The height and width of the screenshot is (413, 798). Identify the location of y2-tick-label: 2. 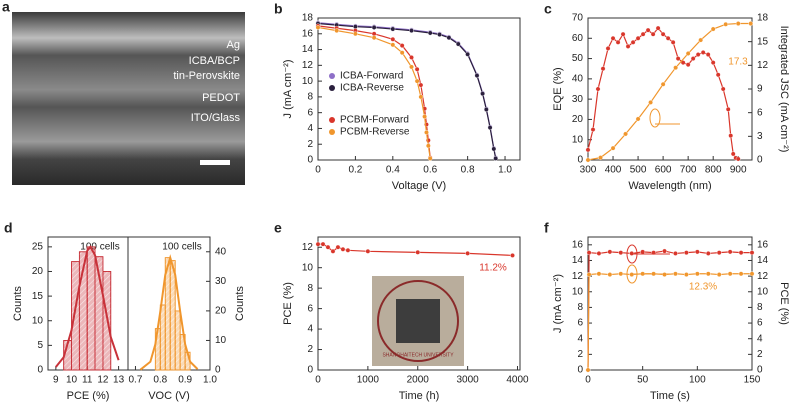
(760, 354).